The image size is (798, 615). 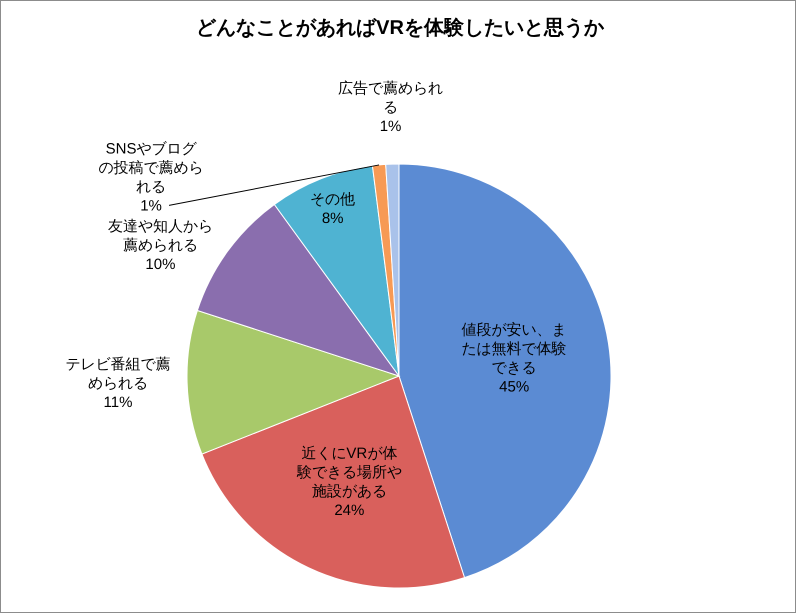 What do you see at coordinates (160, 265) in the screenshot?
I see `data-label: 10%` at bounding box center [160, 265].